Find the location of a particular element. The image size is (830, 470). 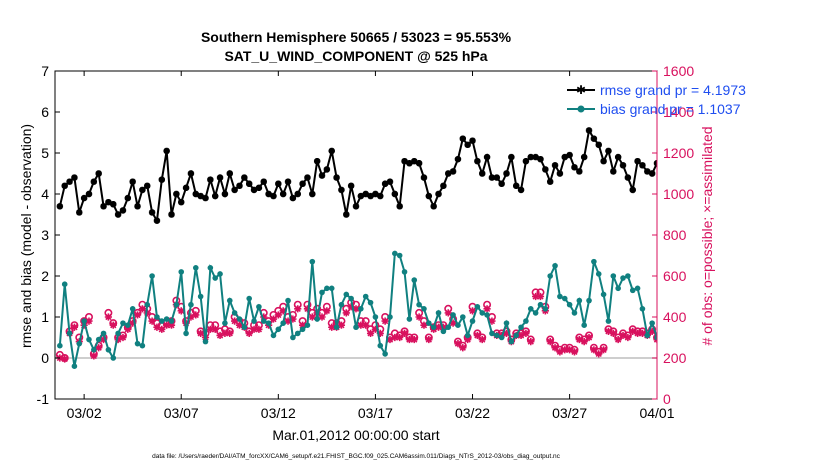

y-right-axis-ticks: 0 200 400 600 800 1000 1200 1400 1600 is located at coordinates (673, 235).